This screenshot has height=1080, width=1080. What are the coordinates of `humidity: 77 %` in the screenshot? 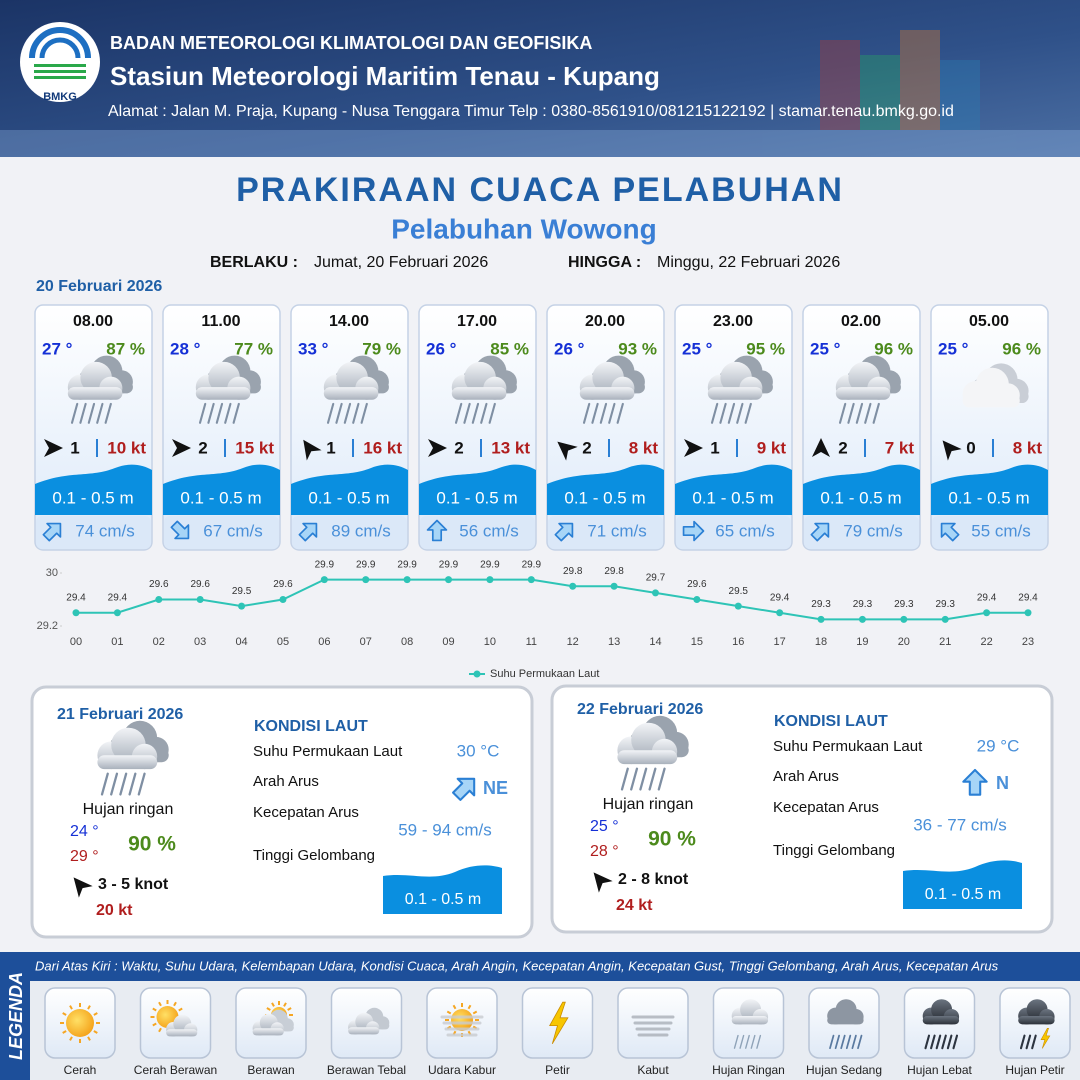 It's located at (253, 348).